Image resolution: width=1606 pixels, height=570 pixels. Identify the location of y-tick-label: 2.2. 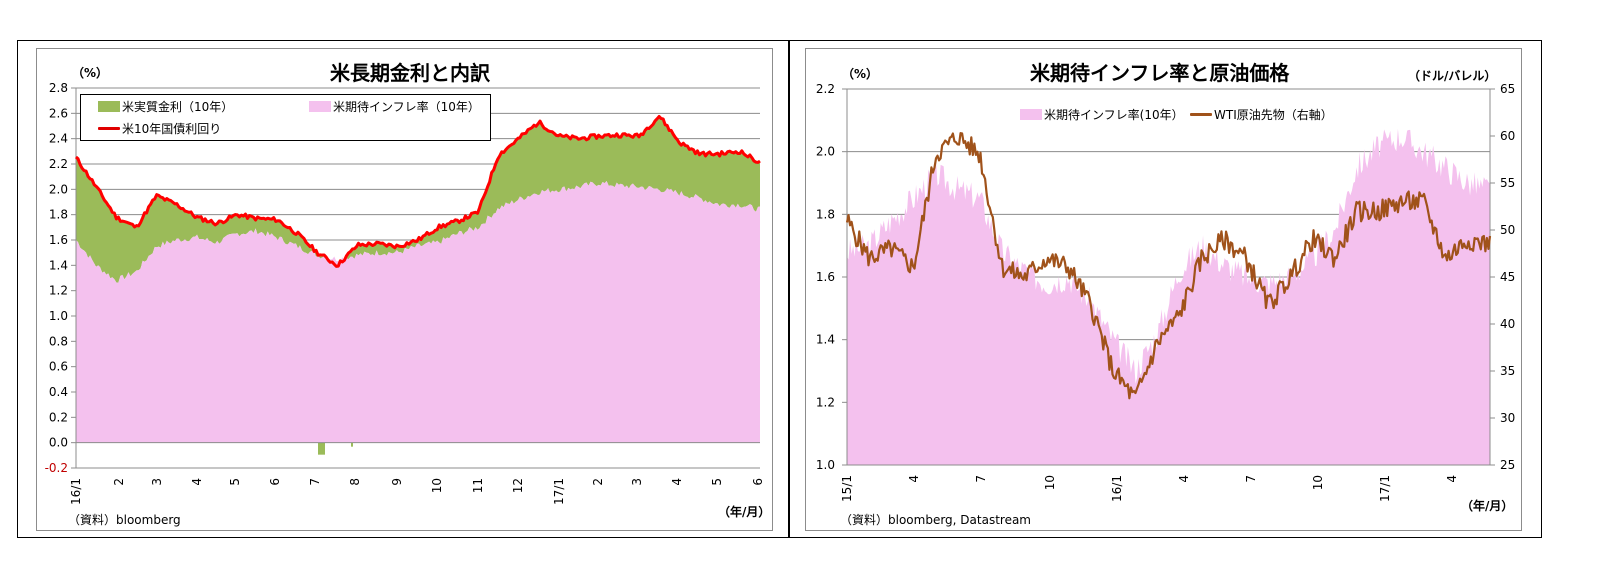
(825, 89).